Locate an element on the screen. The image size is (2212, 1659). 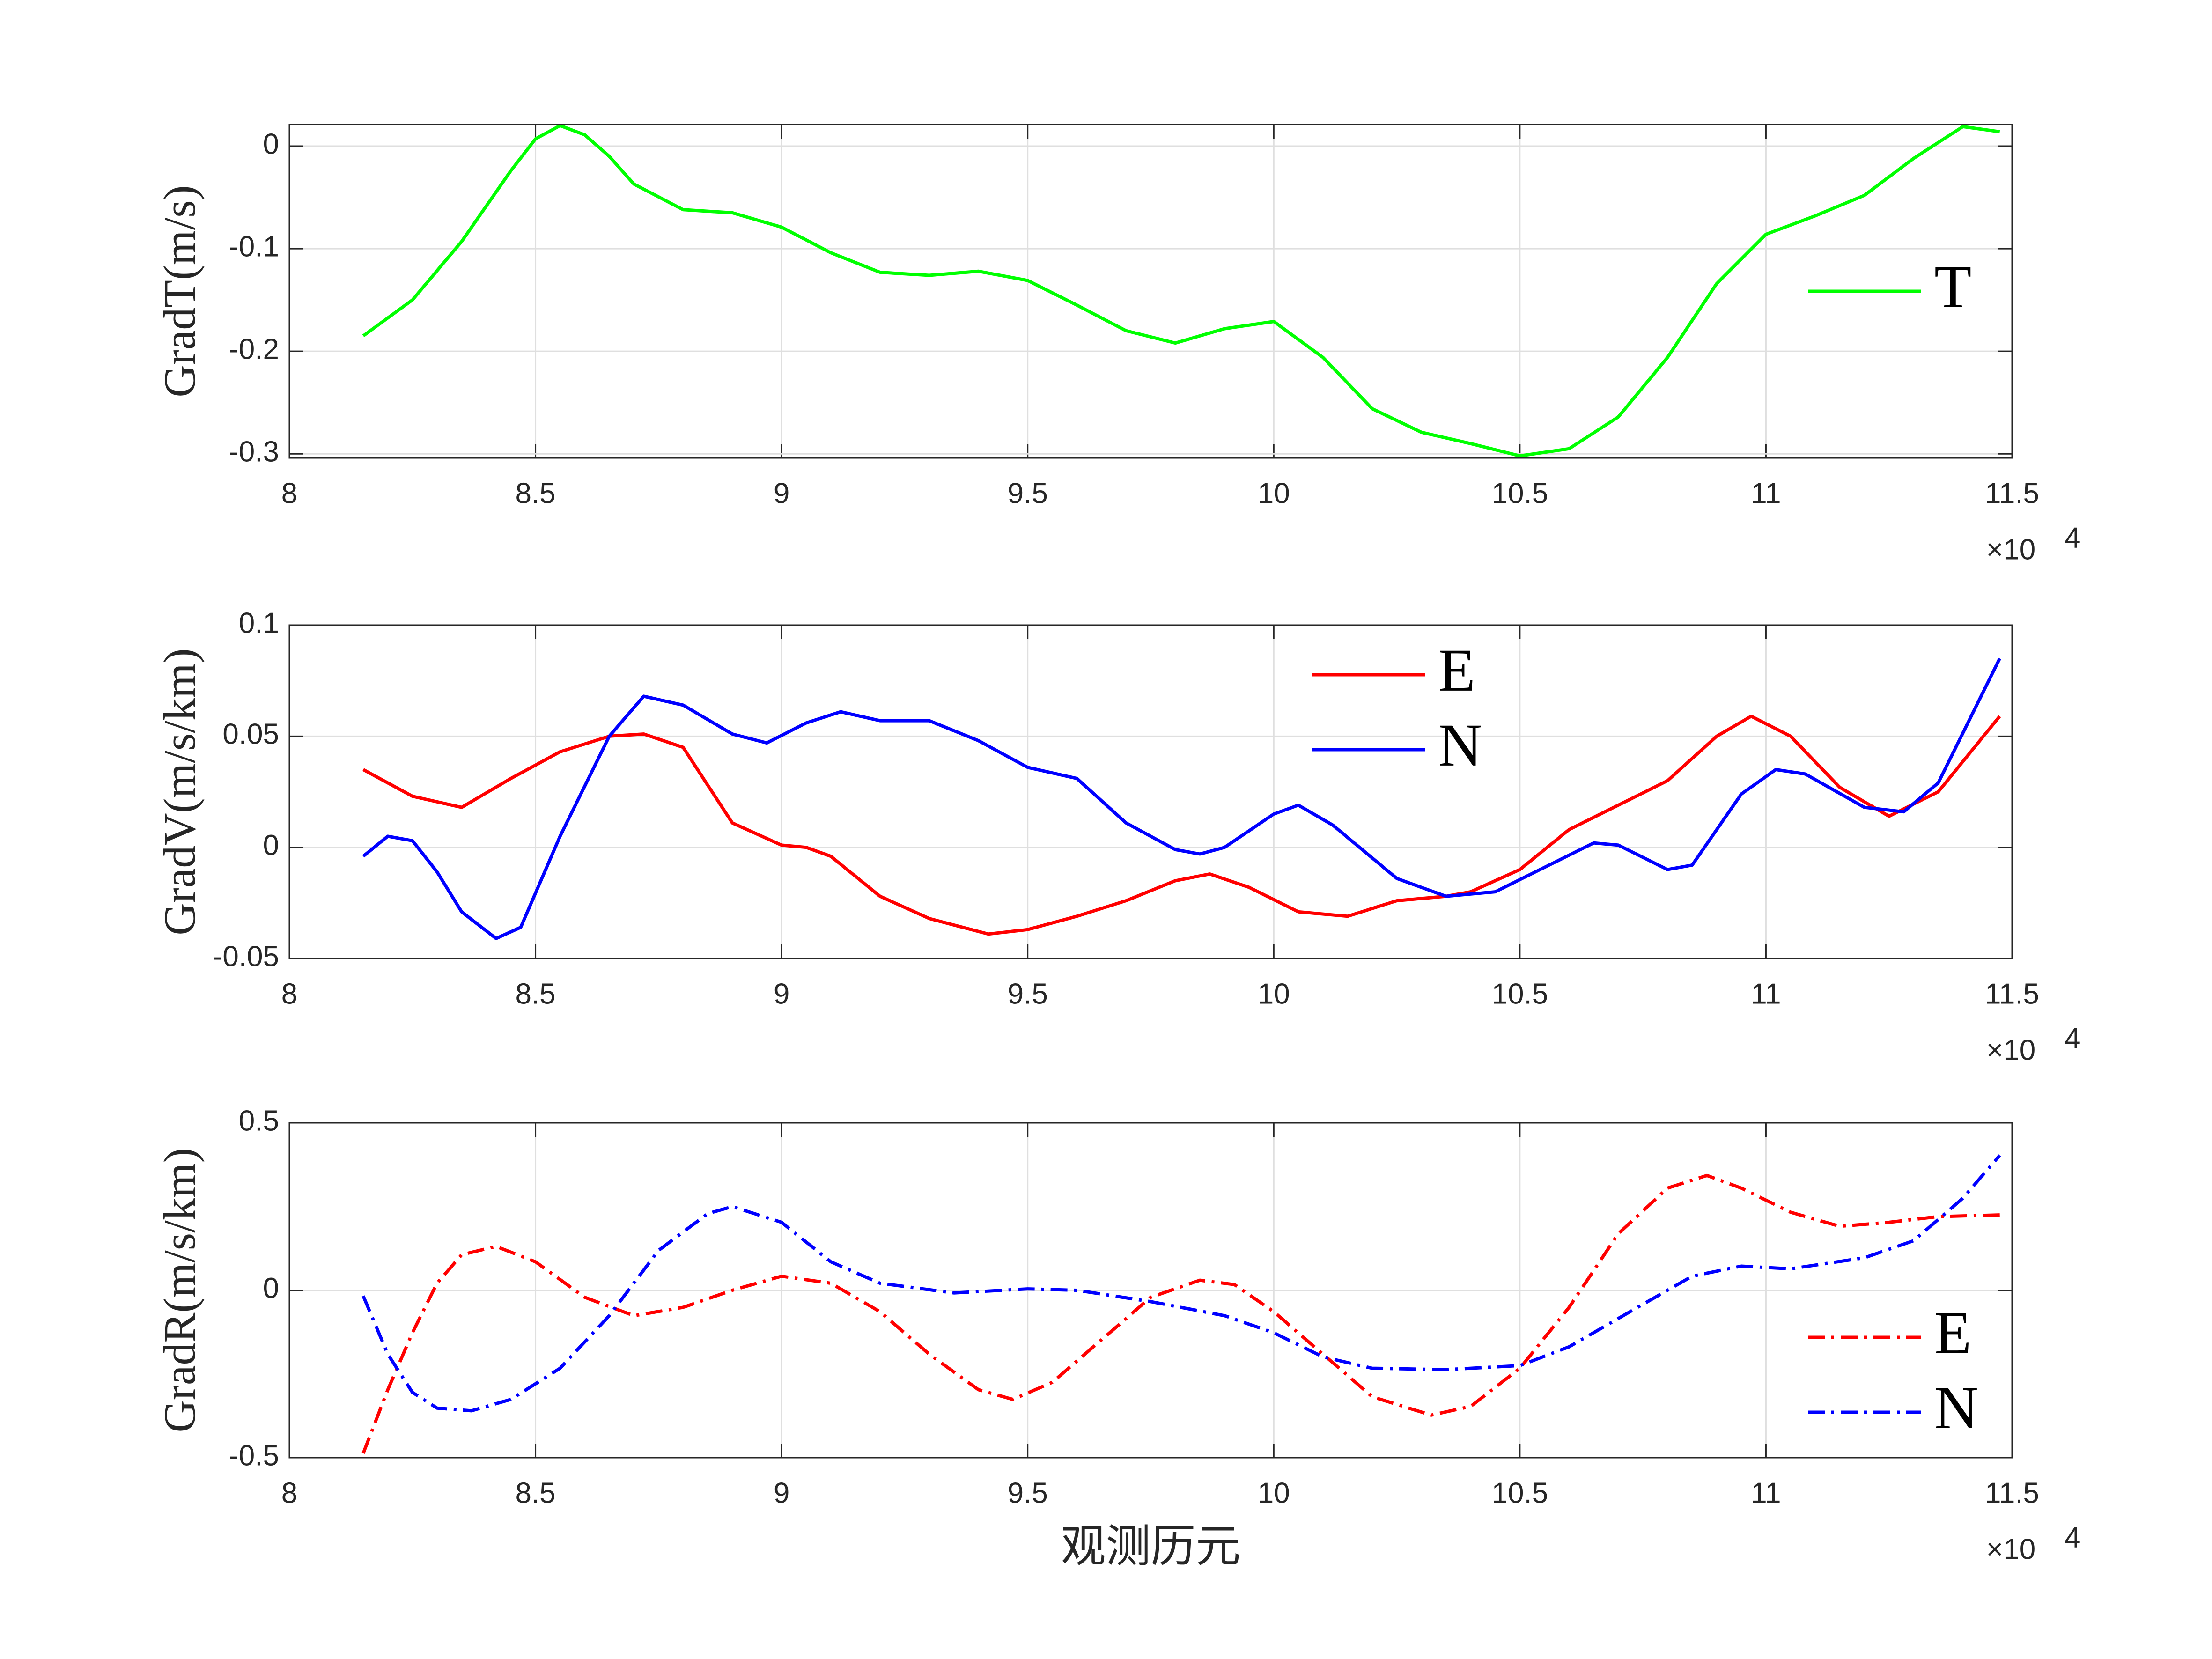
y-tick-label: -0.1 is located at coordinates (254, 246).